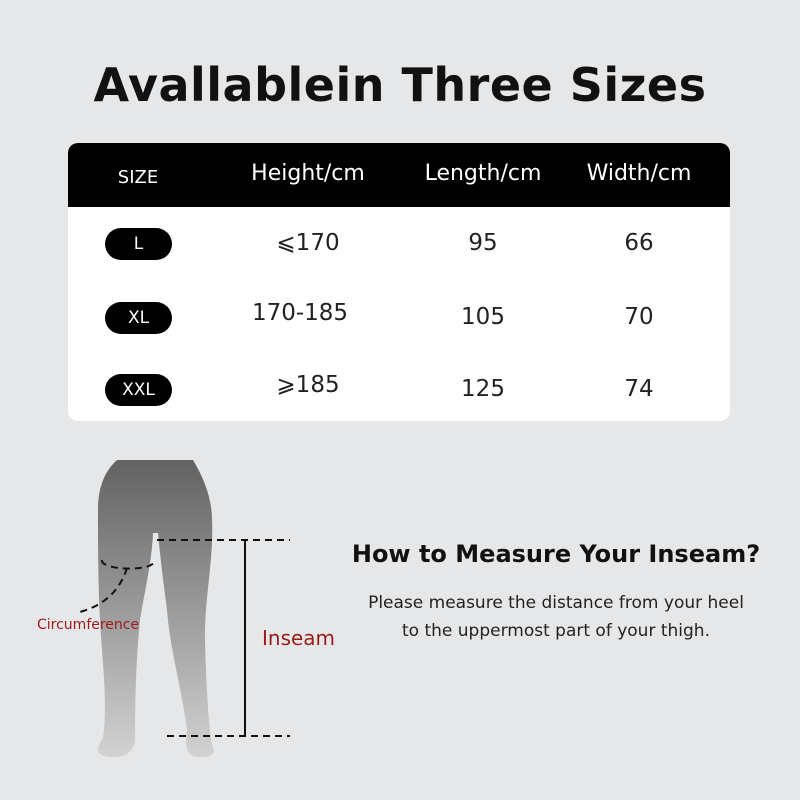 Image resolution: width=800 pixels, height=800 pixels. I want to click on circumference-leader-line, so click(103, 590).